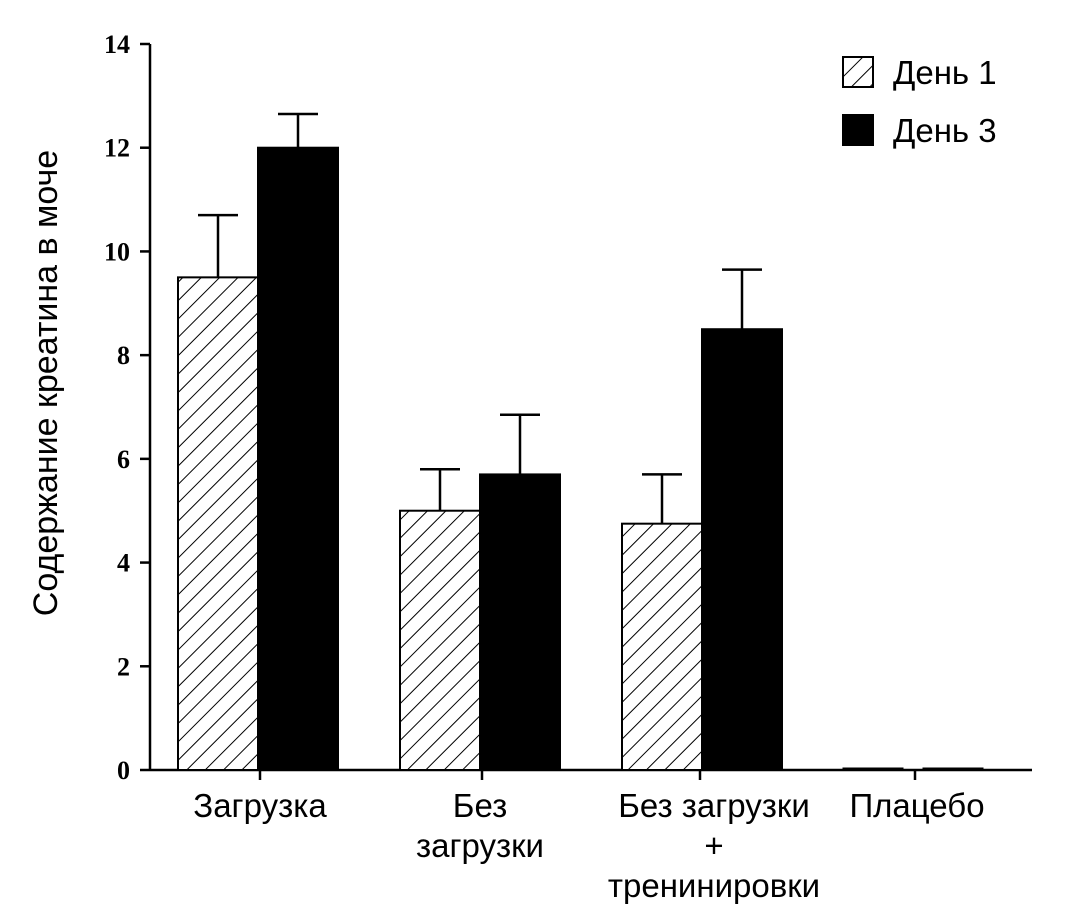  What do you see at coordinates (123, 770) in the screenshot?
I see `y-tick-label: 0` at bounding box center [123, 770].